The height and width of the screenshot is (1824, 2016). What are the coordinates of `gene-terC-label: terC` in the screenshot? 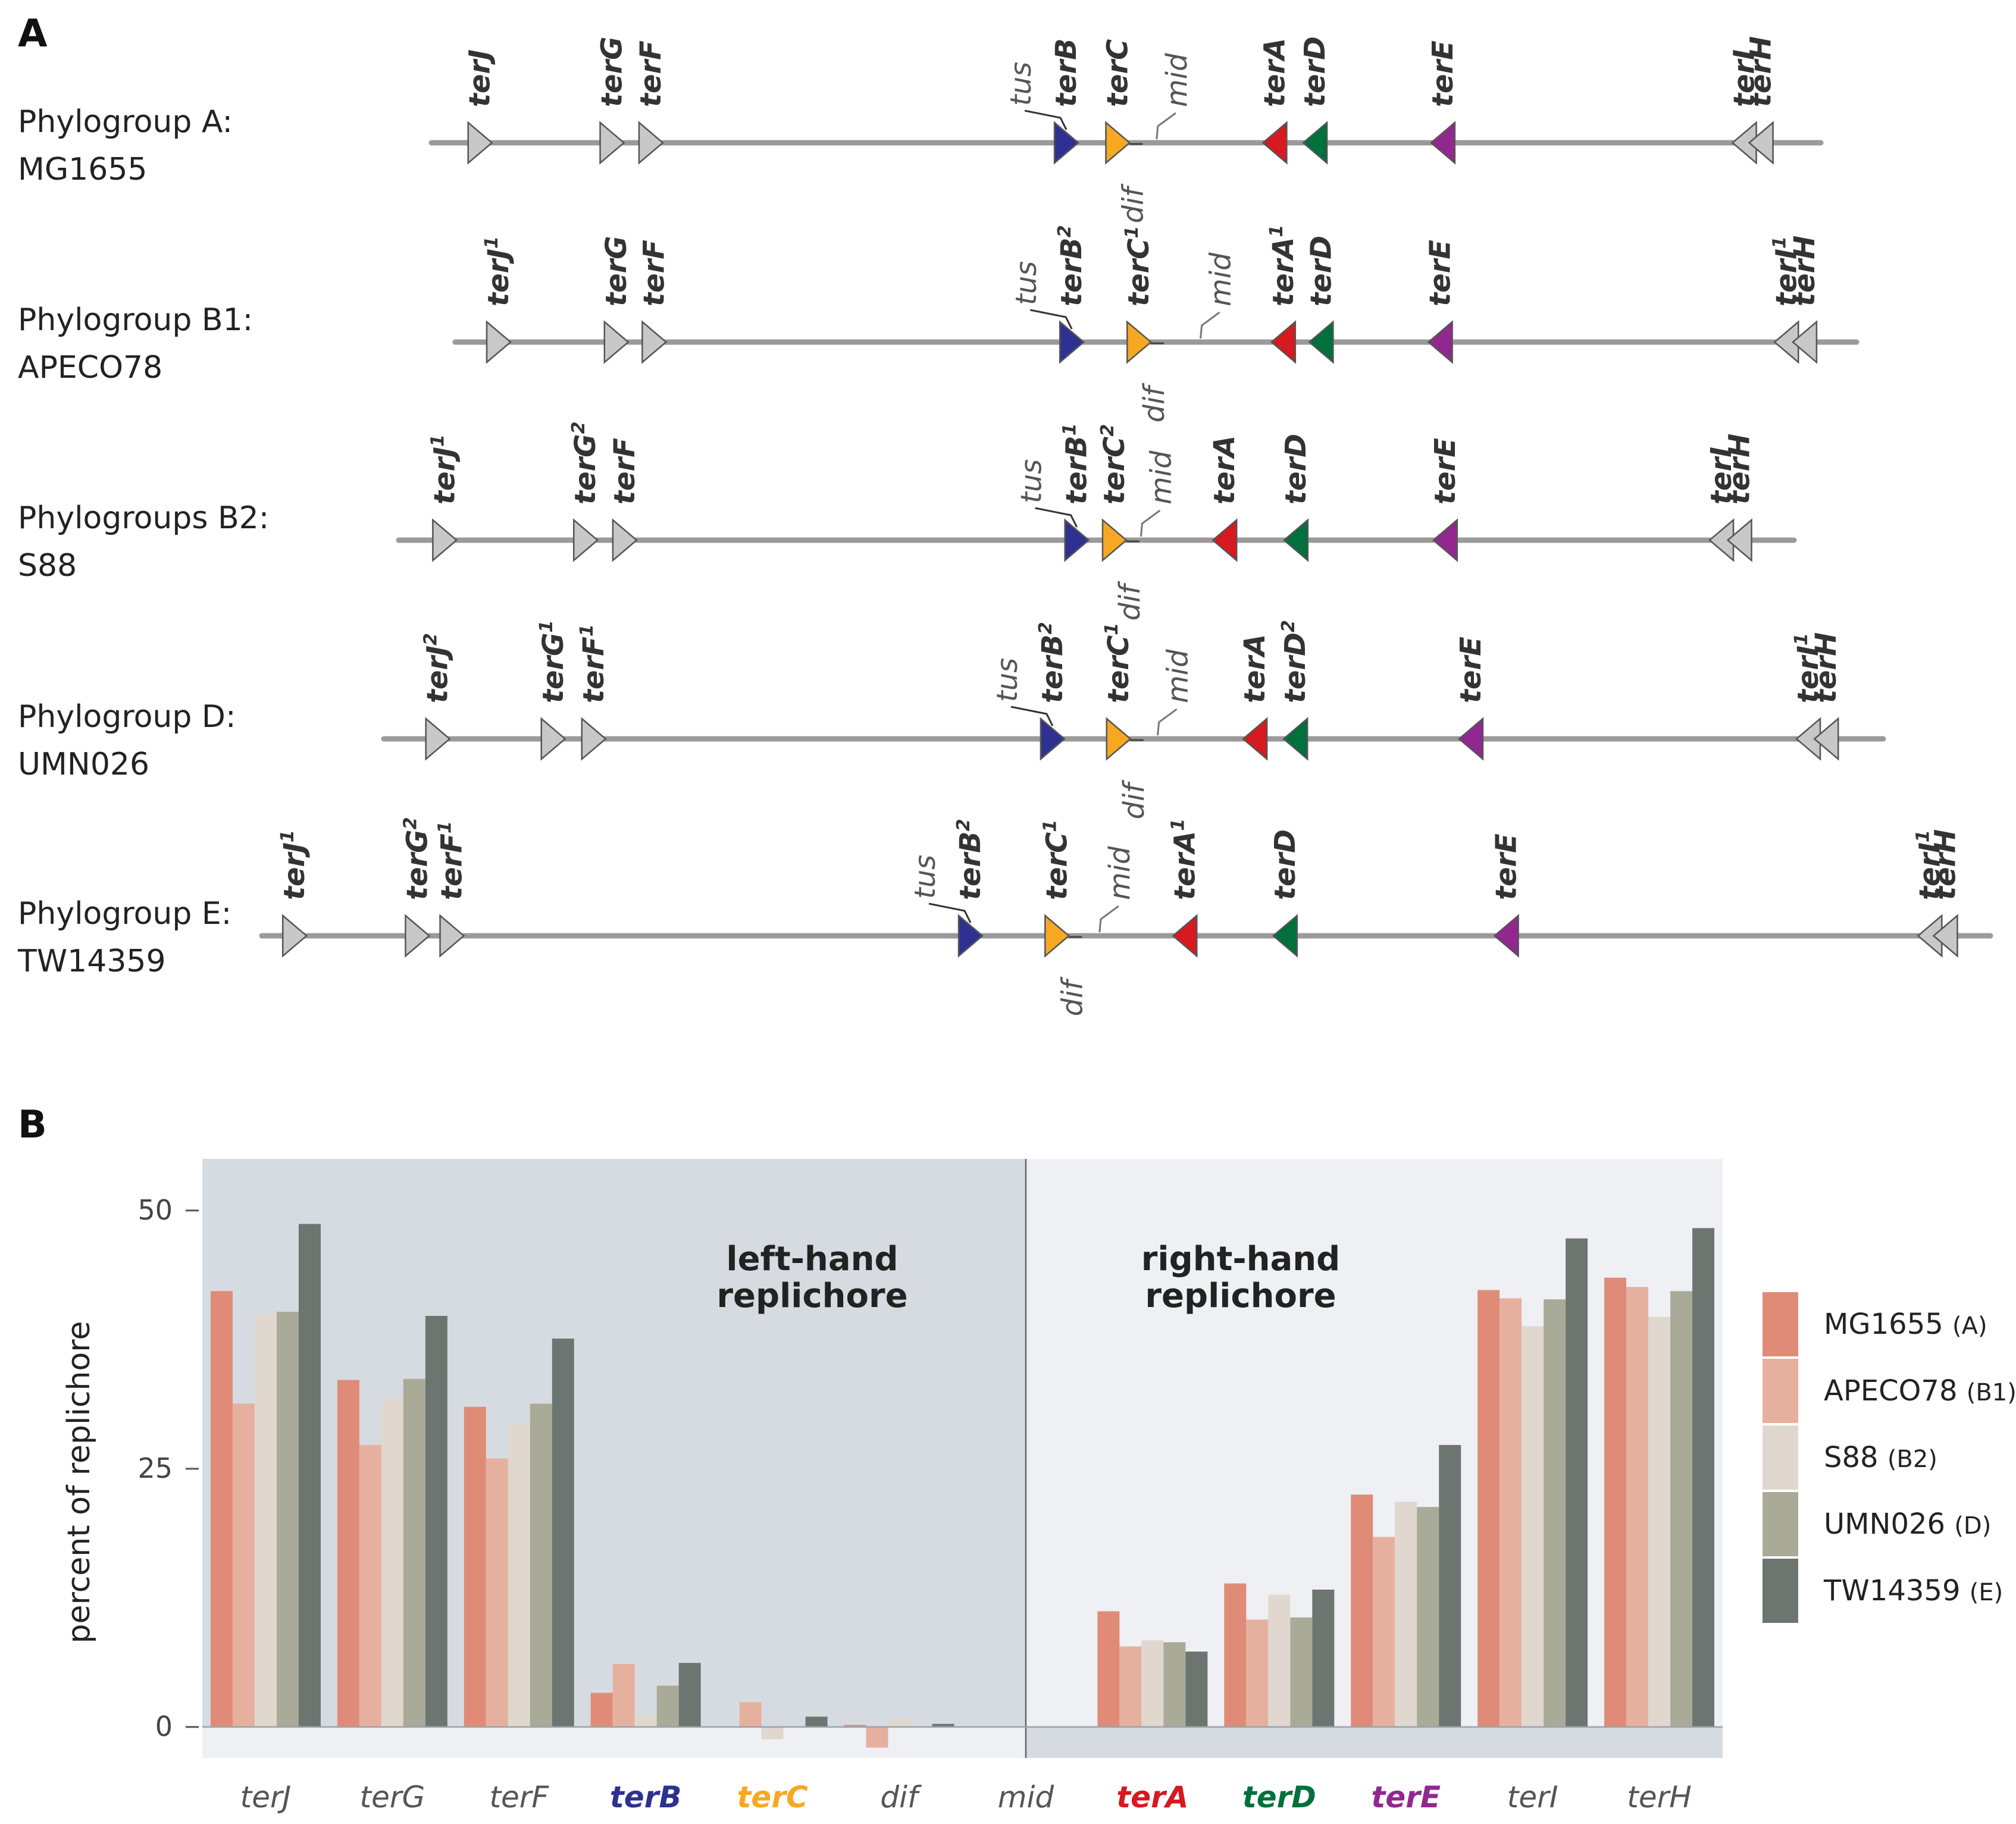 It's located at (1117, 73).